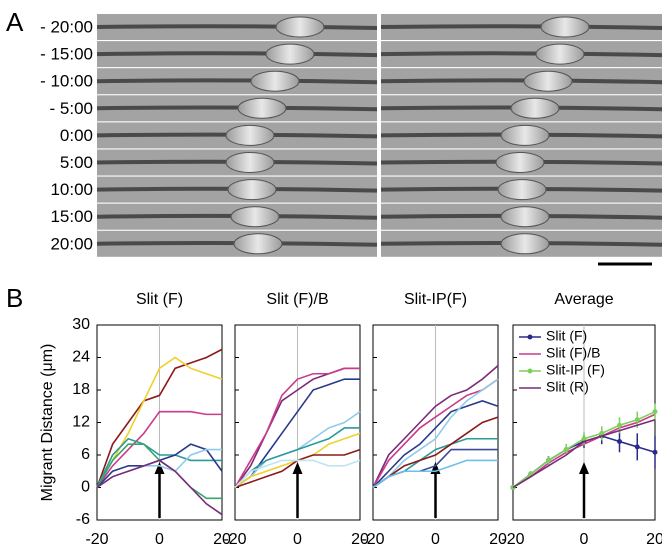 This screenshot has width=662, height=555. I want to click on y-axis-label: Migrant Distance (μm), so click(47, 423).